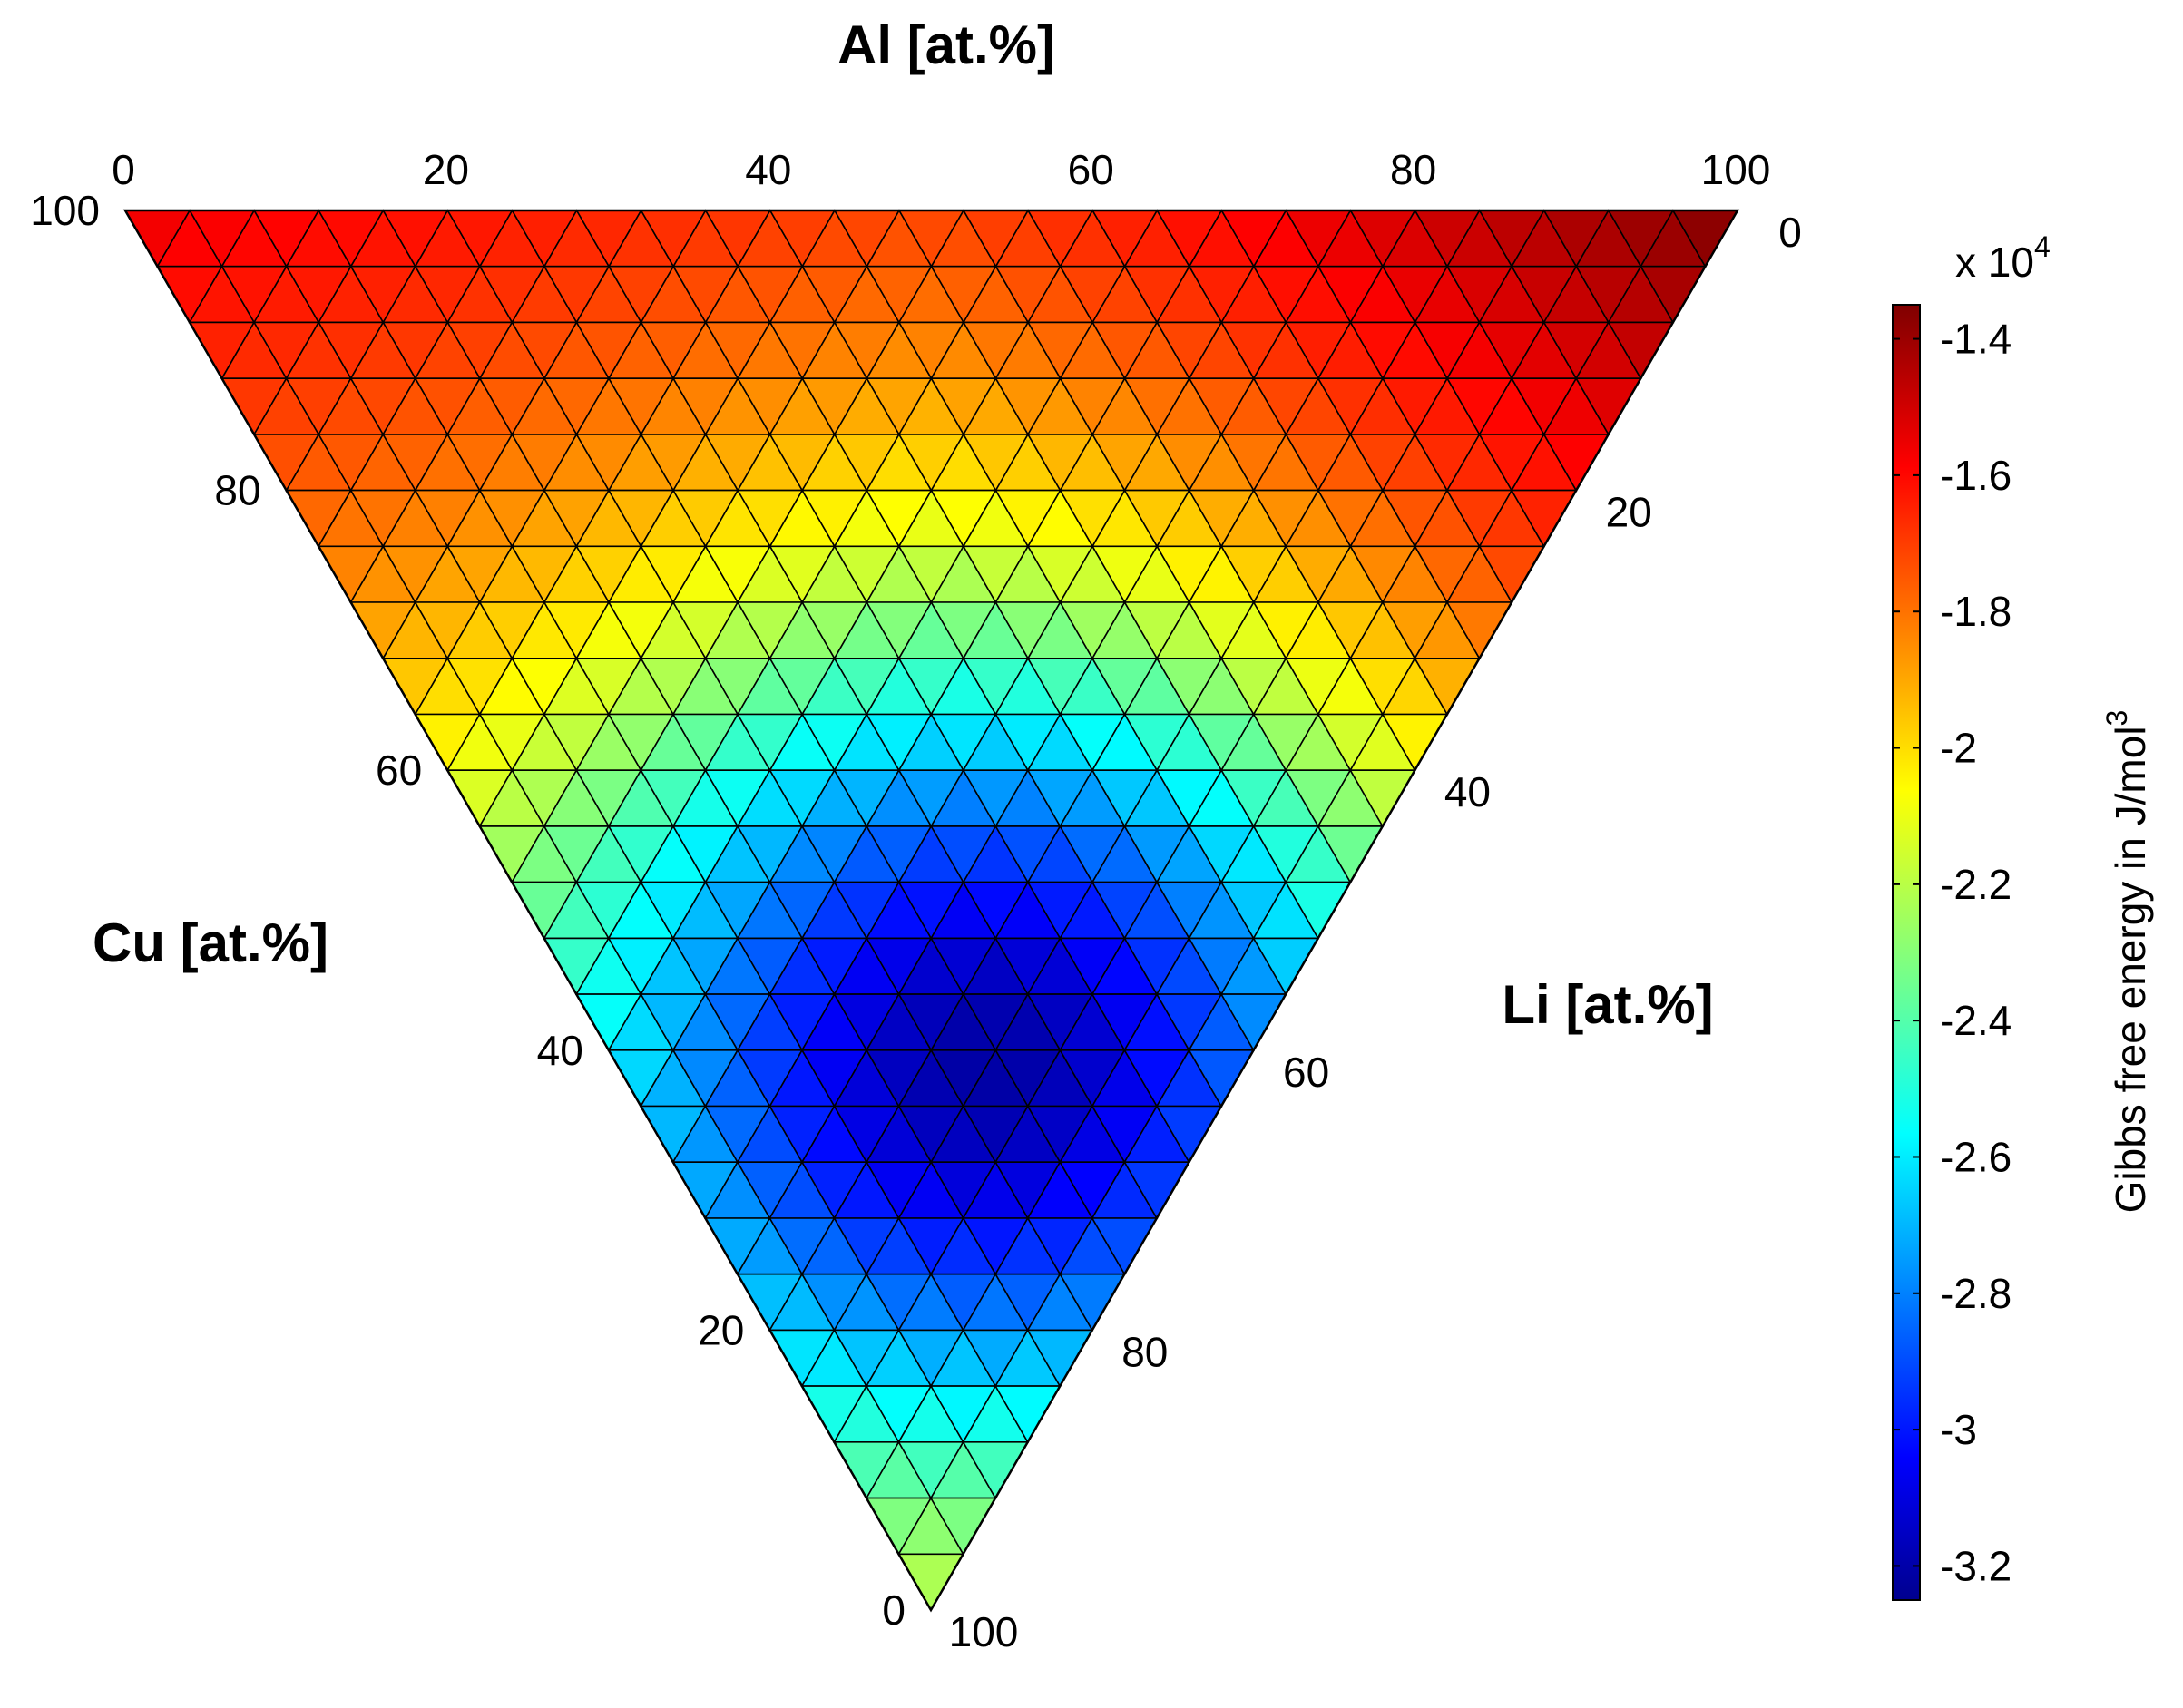 This screenshot has width=2183, height=1708. What do you see at coordinates (1906, 953) in the screenshot?
I see `colorbar-gradient` at bounding box center [1906, 953].